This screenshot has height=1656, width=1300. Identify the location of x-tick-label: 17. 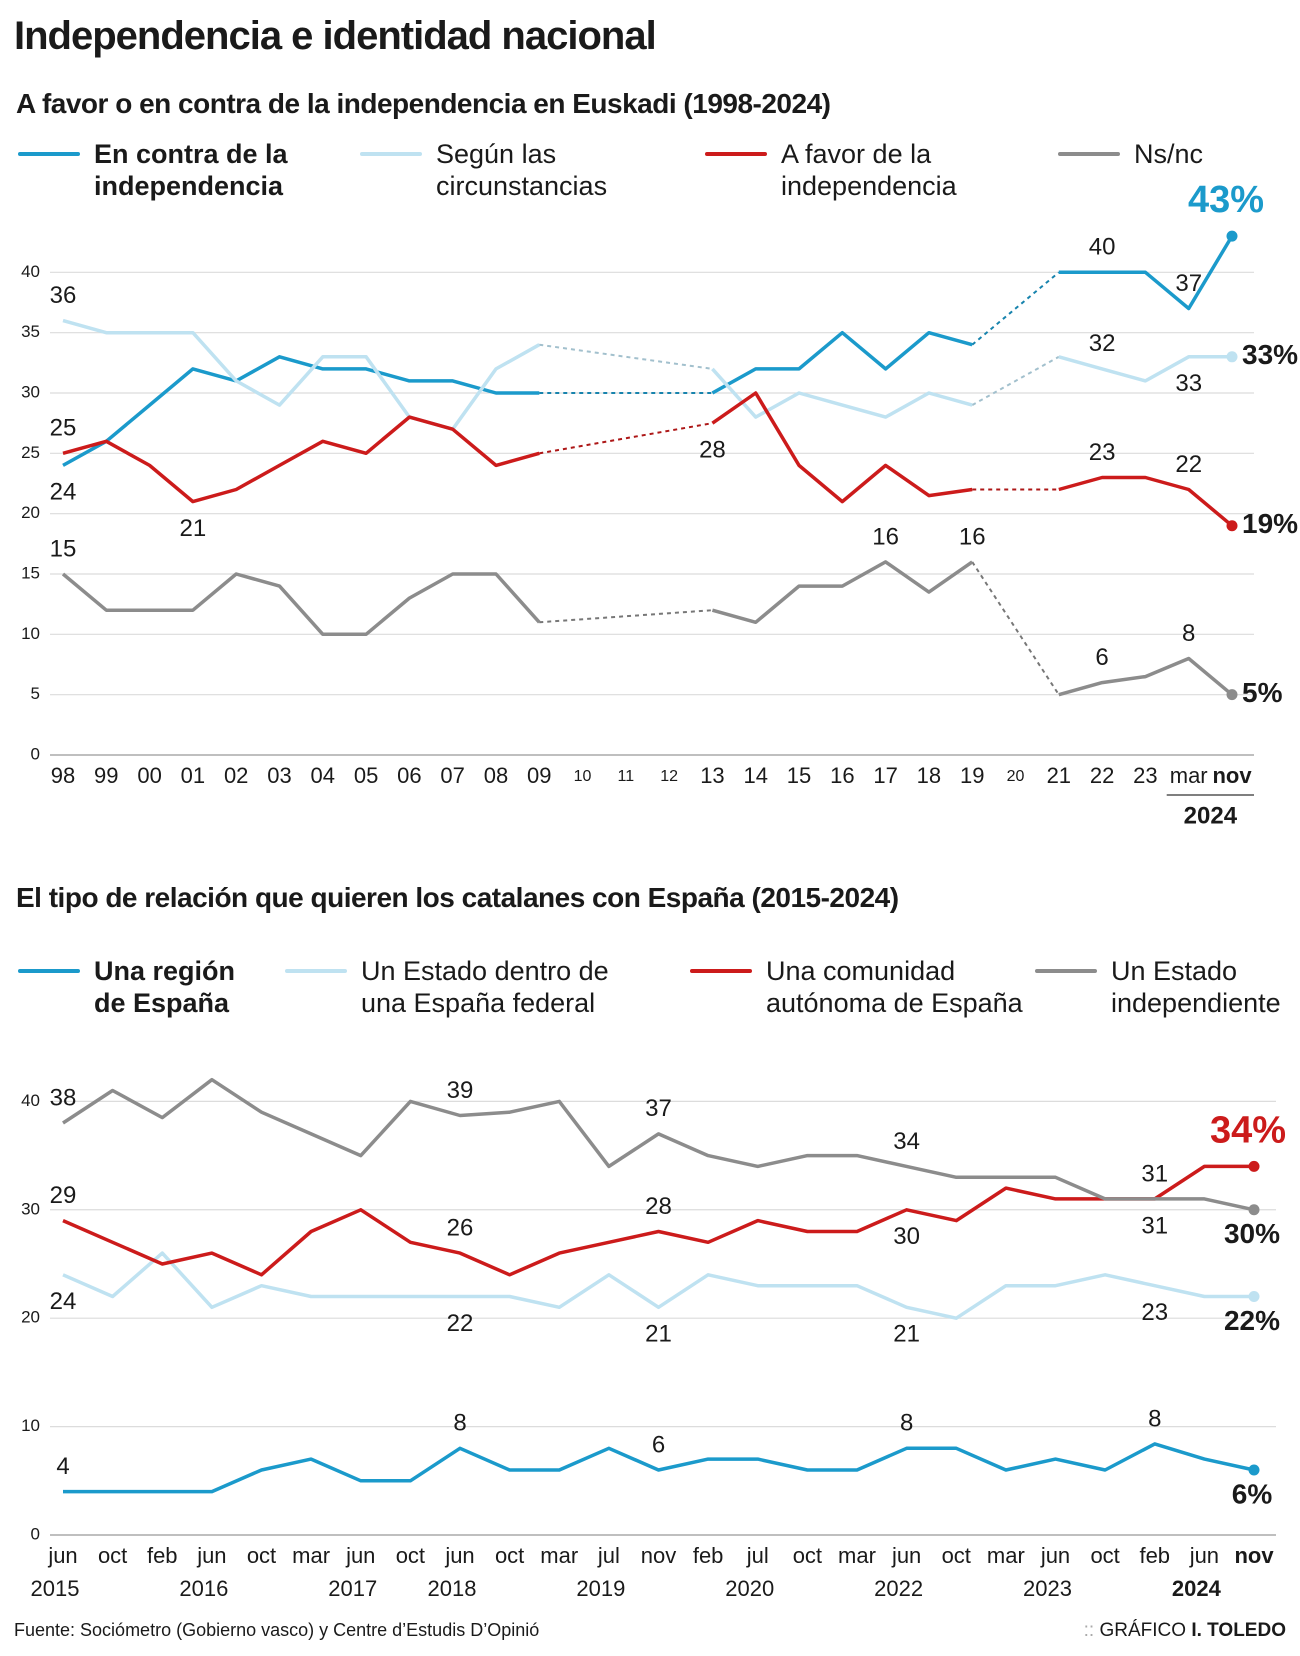
(885, 775).